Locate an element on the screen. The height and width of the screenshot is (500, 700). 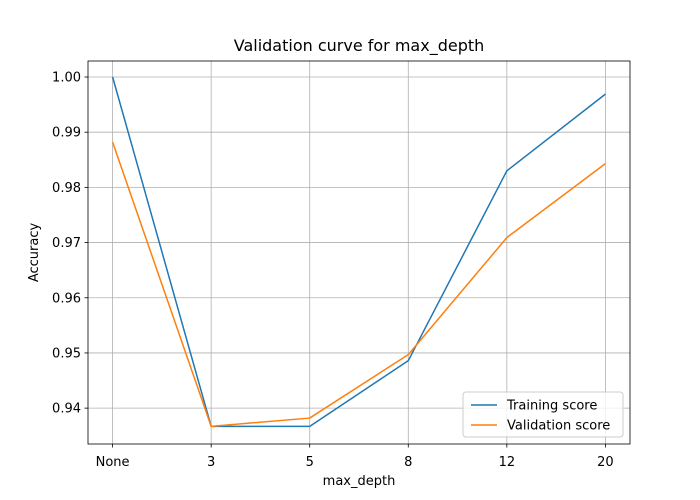
y-tick-label: 0.99 is located at coordinates (66, 133).